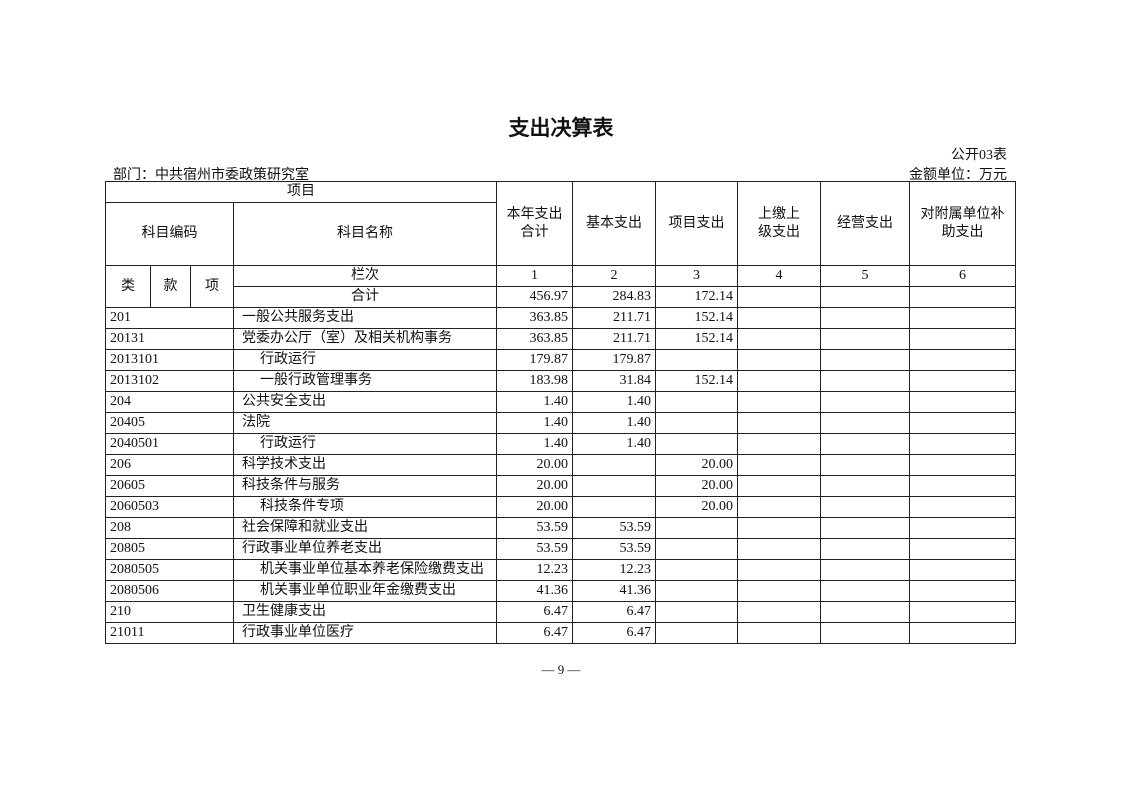 The width and height of the screenshot is (1122, 793). Describe the element at coordinates (534, 297) in the screenshot. I see `total-value: 456.97` at that location.